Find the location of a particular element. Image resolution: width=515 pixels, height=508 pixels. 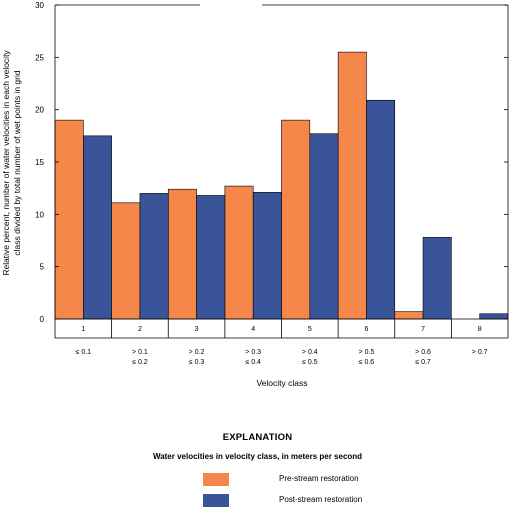

x-category-label-1: 1 is located at coordinates (83, 329).